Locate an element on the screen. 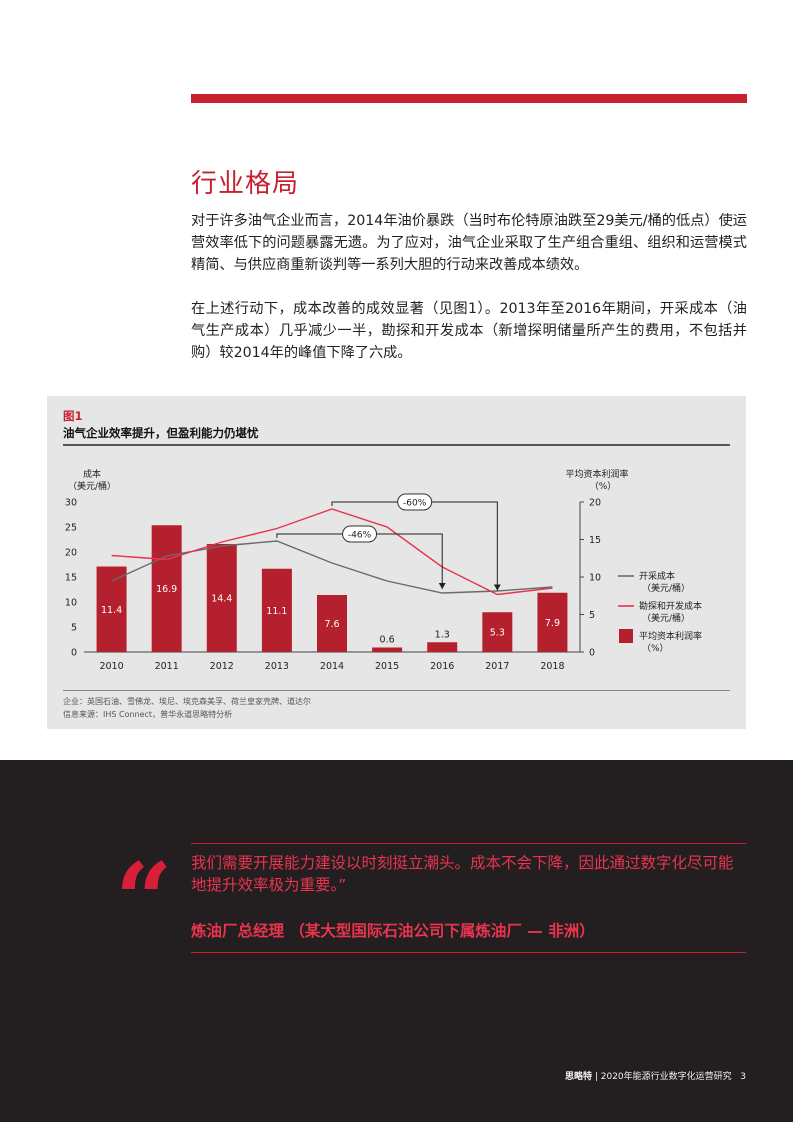 The image size is (793, 1122). x-tick-label: 2017 is located at coordinates (497, 666).